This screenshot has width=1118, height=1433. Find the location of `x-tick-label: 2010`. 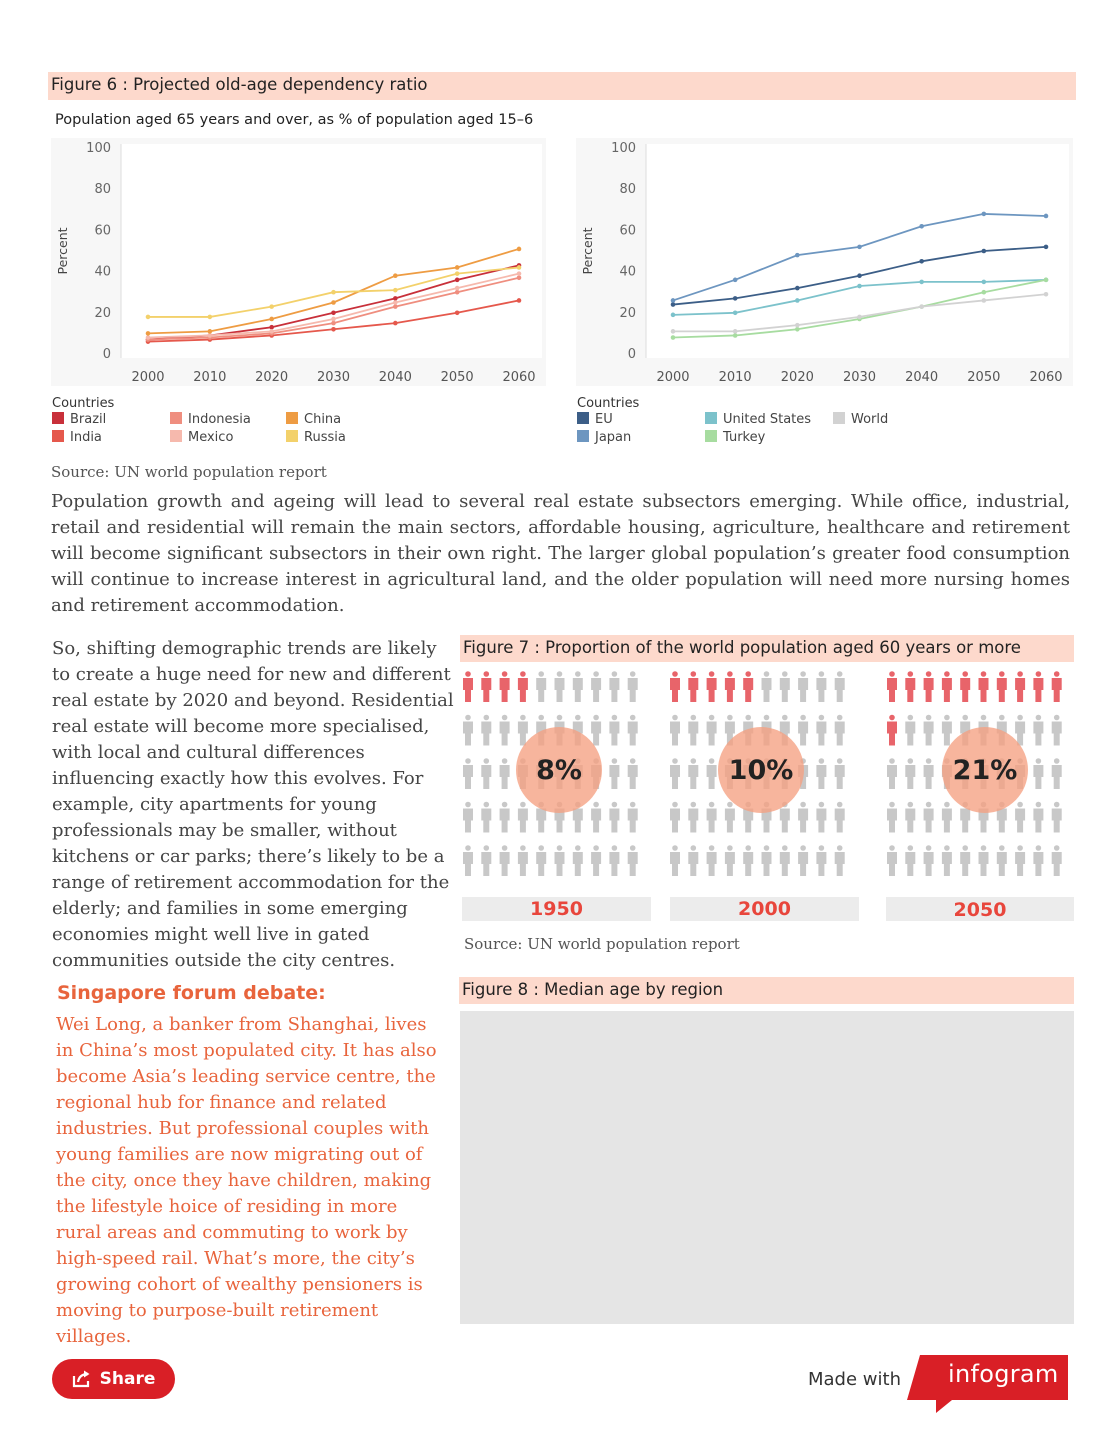

x-tick-label: 2010 is located at coordinates (735, 377).